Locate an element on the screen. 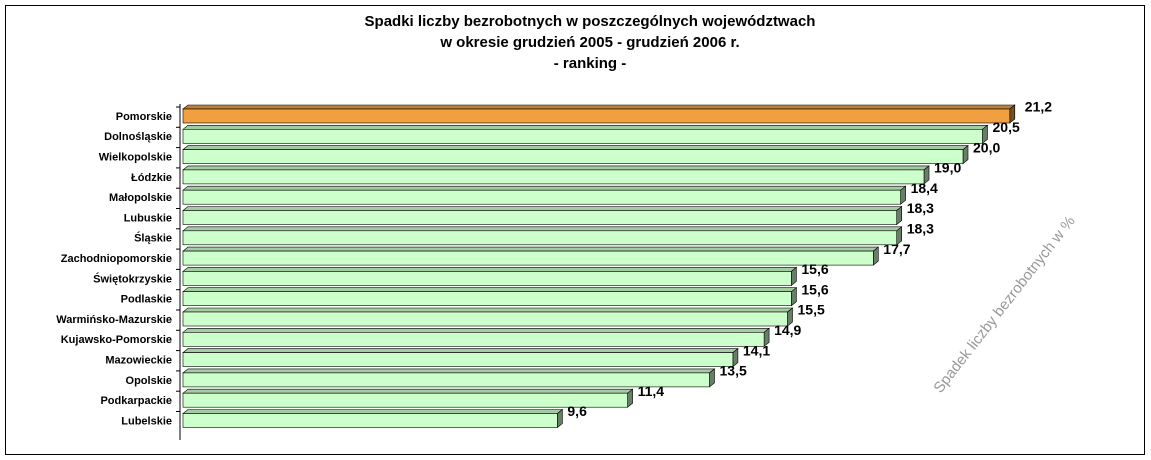  category-label: Lubuskie is located at coordinates (148, 218).